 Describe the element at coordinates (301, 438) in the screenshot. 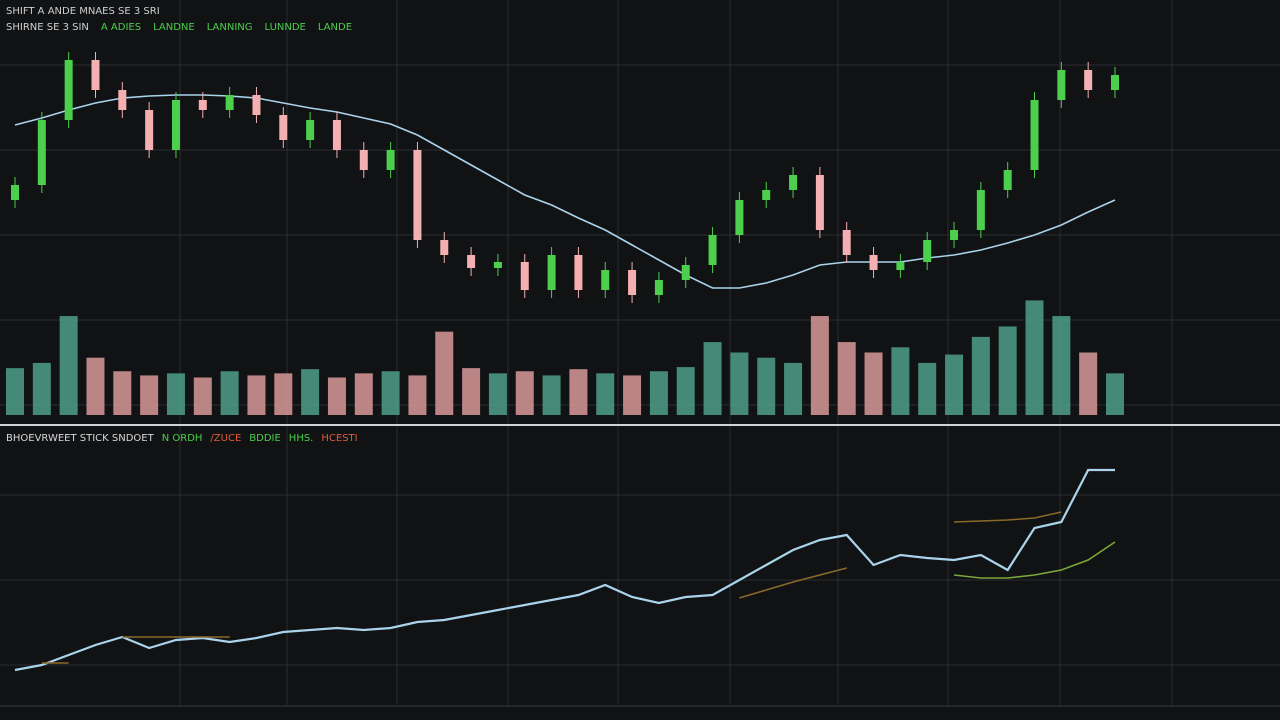

I see `legend-text: HHS.` at that location.